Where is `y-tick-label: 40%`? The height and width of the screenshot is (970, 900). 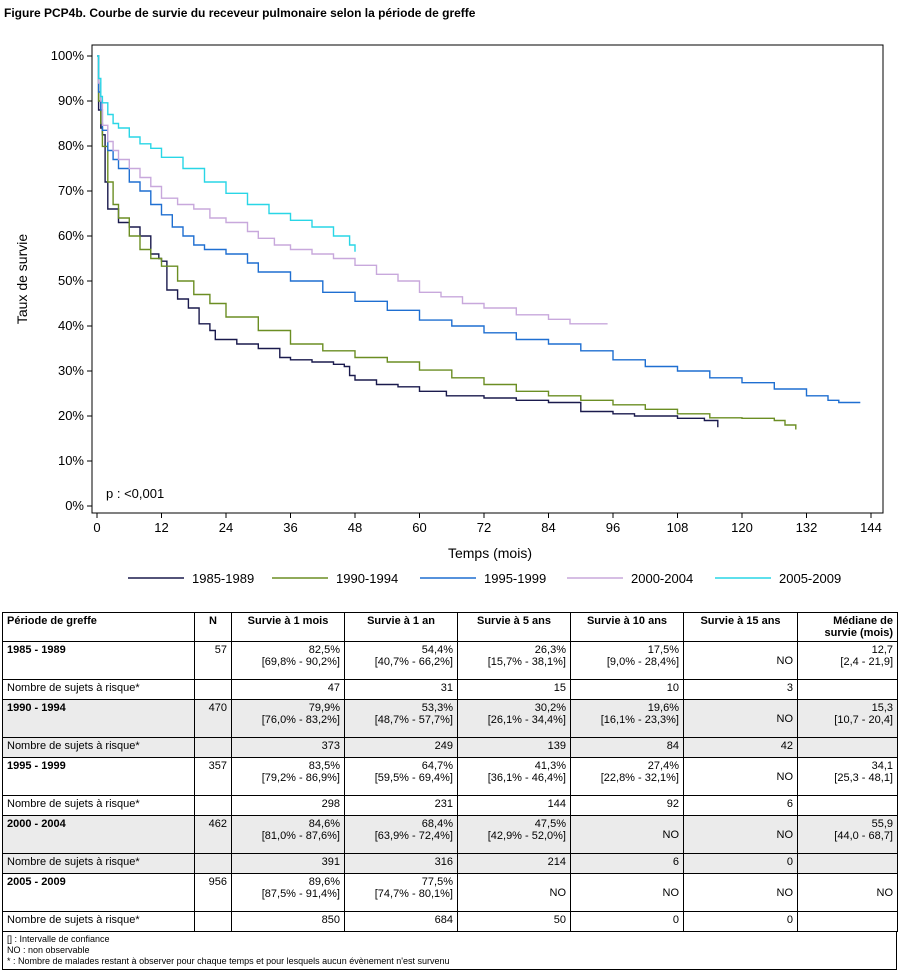
y-tick-label: 40% is located at coordinates (71, 325).